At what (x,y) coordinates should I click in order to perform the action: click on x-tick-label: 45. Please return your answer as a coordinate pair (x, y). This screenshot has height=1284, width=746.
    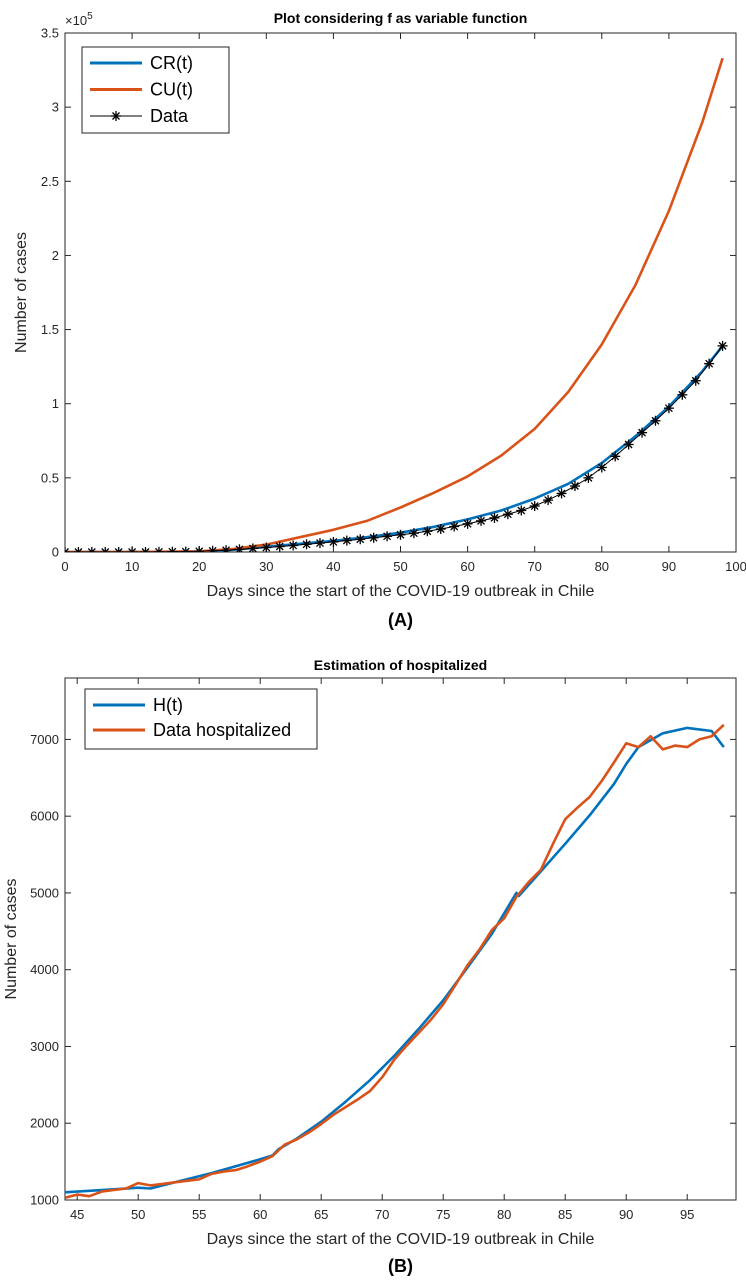
    Looking at the image, I should click on (77, 1214).